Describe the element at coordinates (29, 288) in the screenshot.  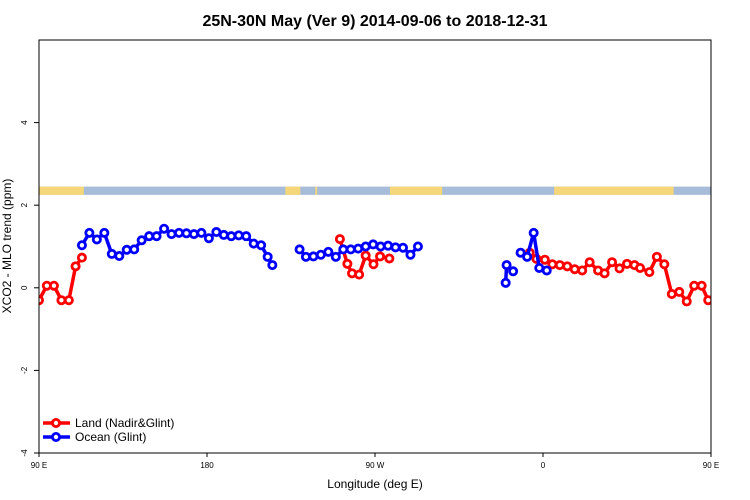
I see `y-axis: -4 -2 0 2 4` at that location.